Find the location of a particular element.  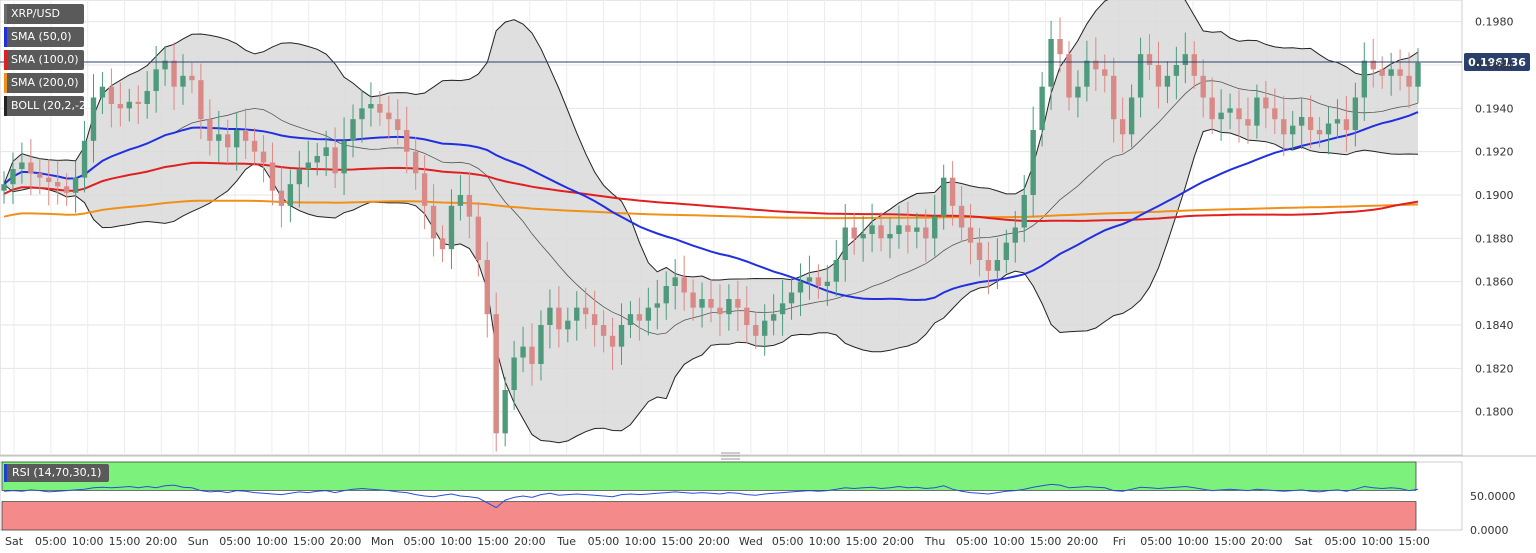

x-tick-label: Sun is located at coordinates (198, 541).